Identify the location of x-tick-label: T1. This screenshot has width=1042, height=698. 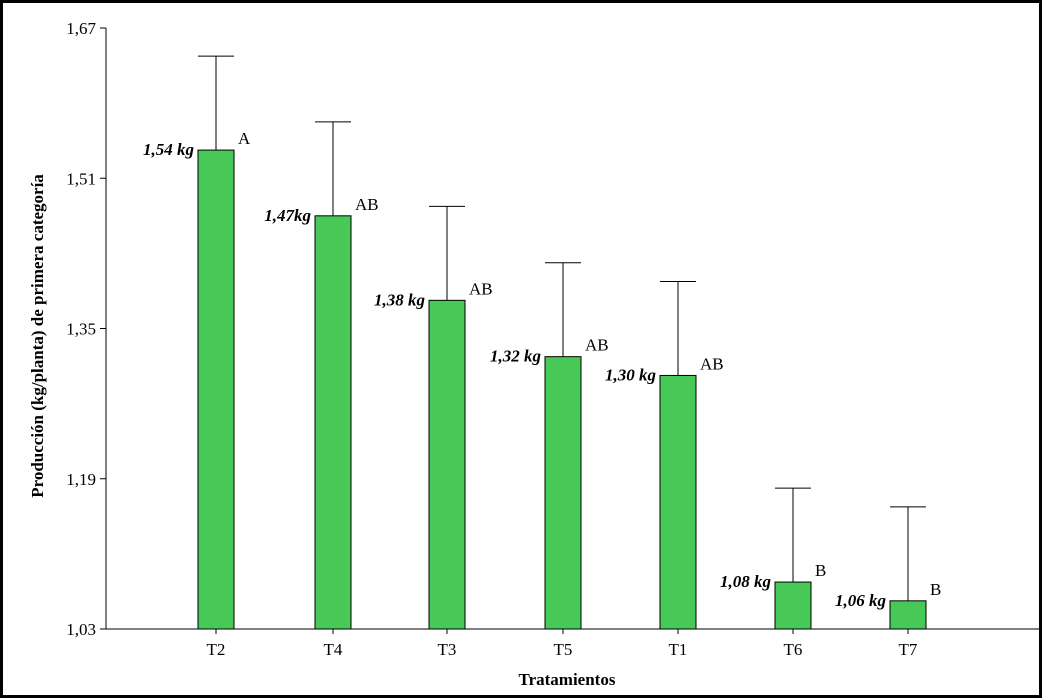
(678, 649).